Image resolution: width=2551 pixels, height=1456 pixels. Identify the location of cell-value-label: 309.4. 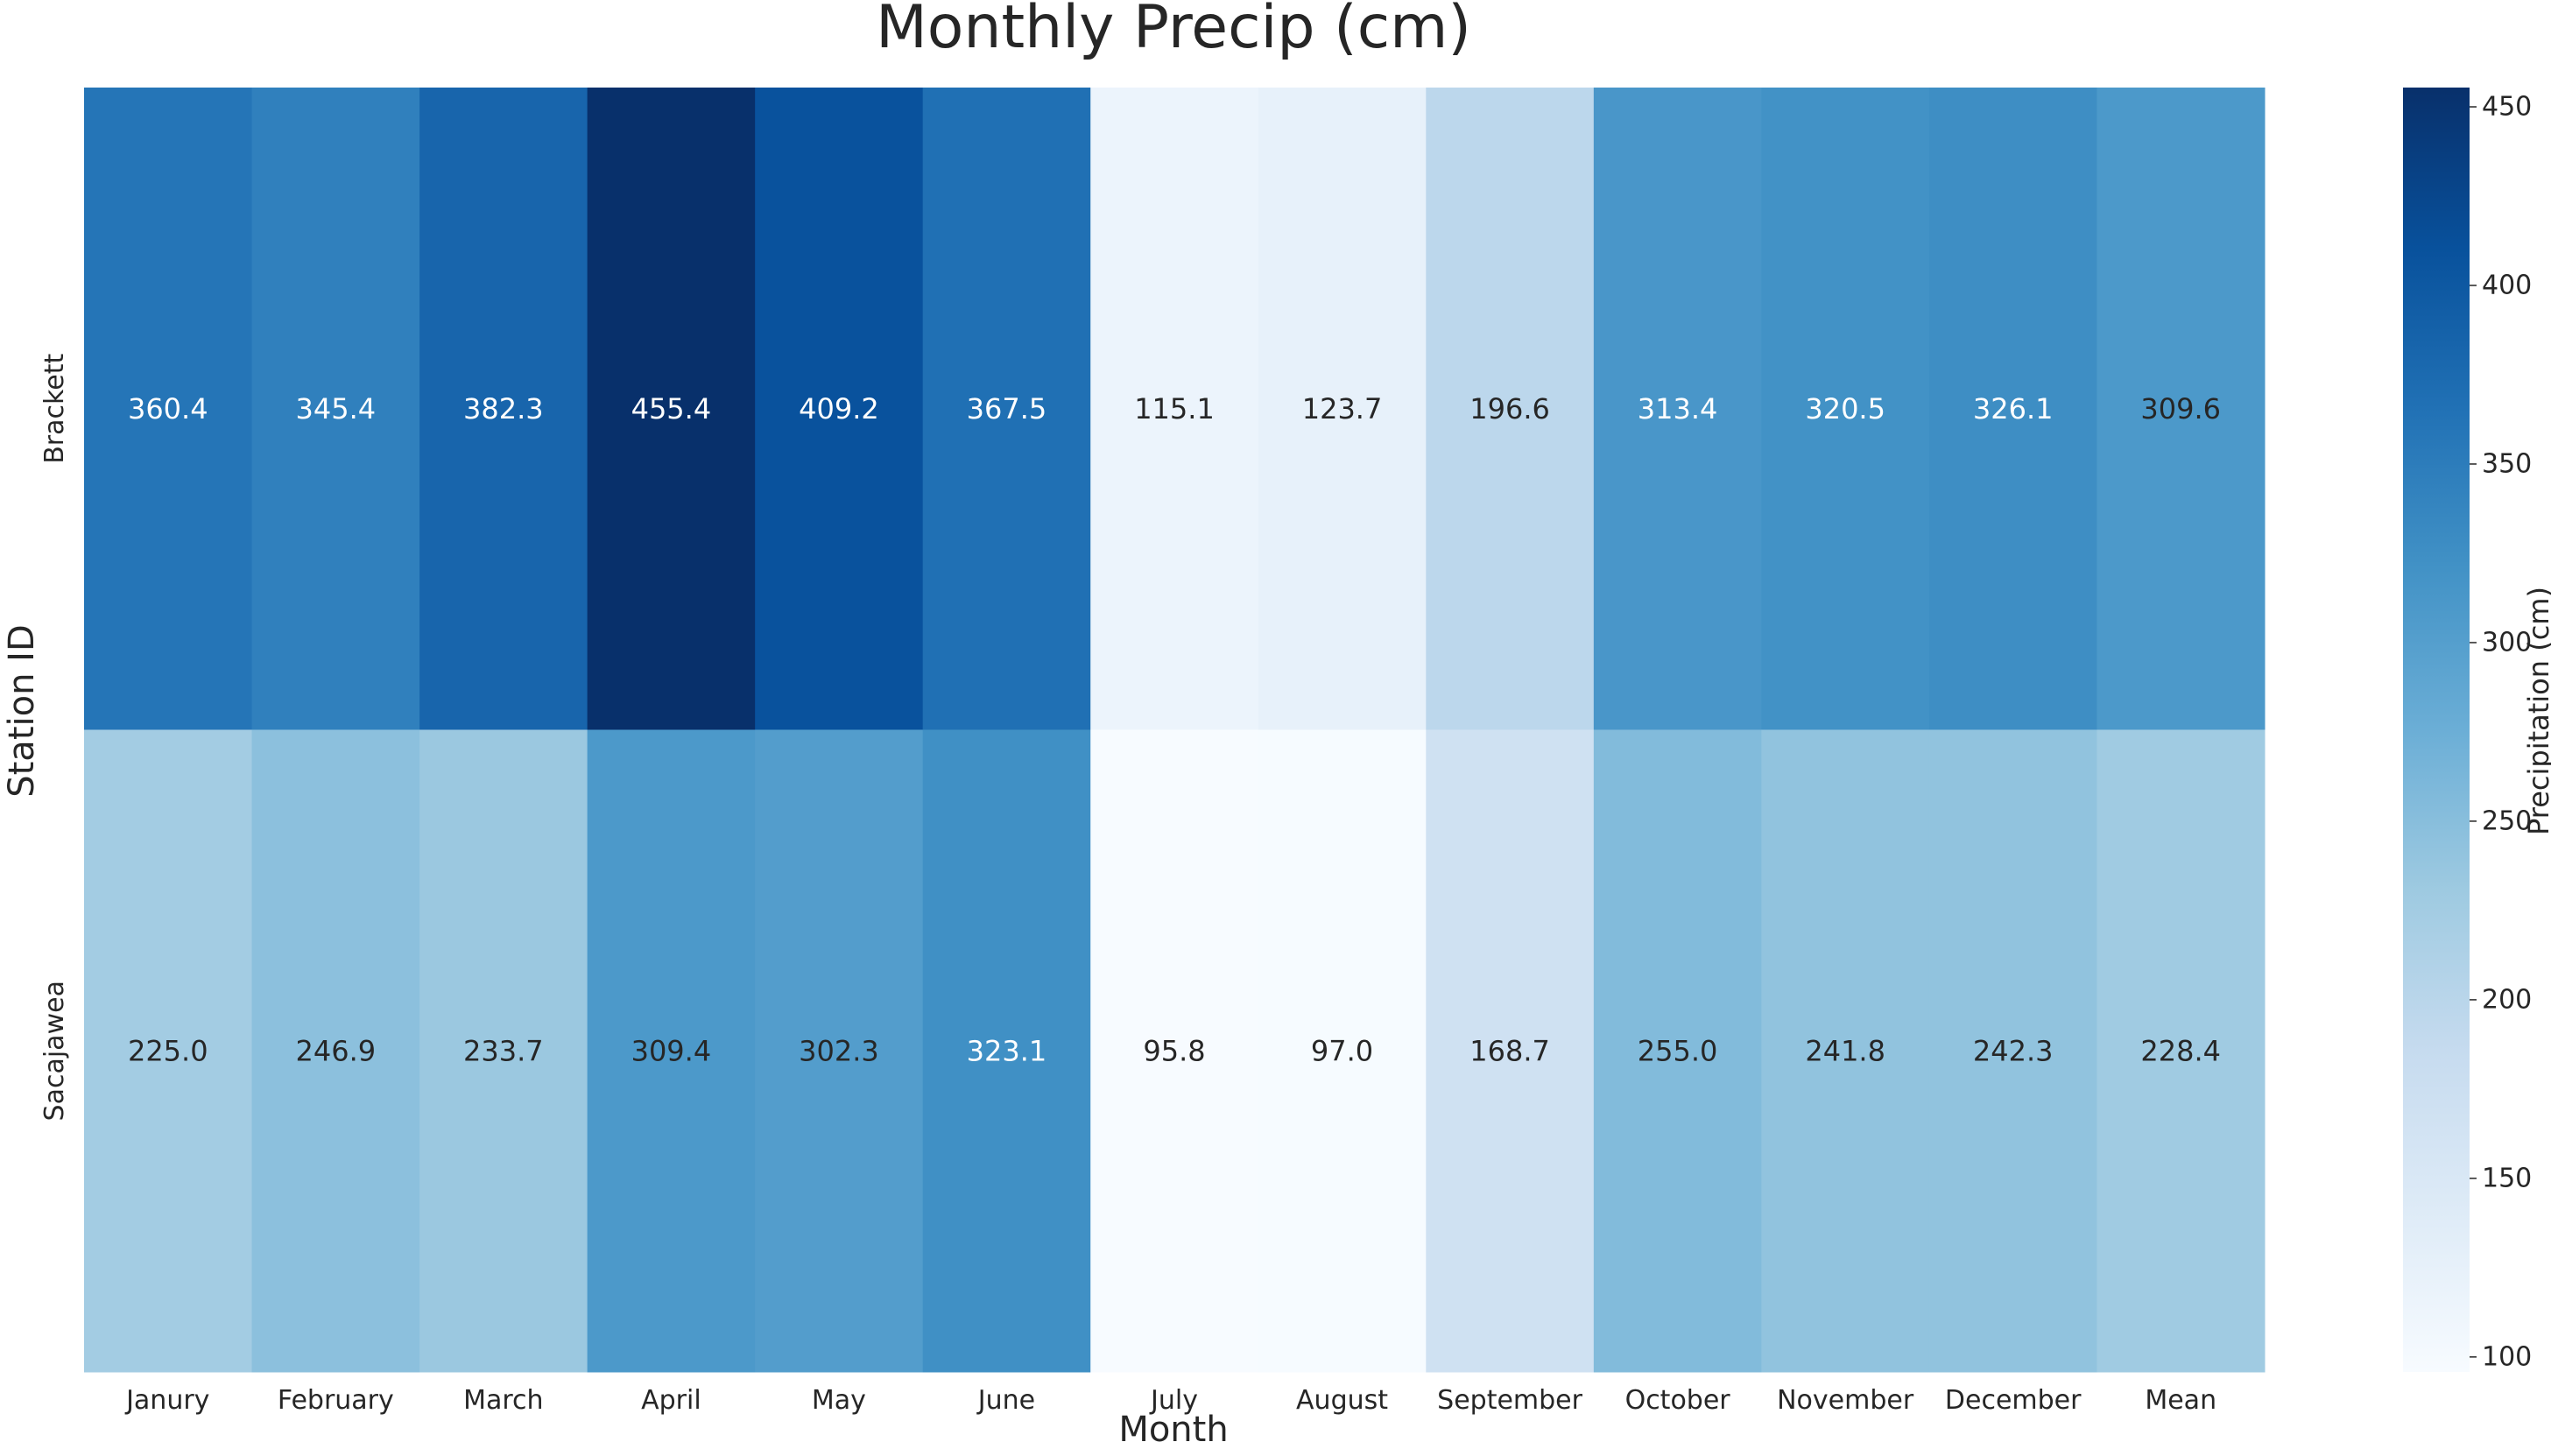
(671, 1050).